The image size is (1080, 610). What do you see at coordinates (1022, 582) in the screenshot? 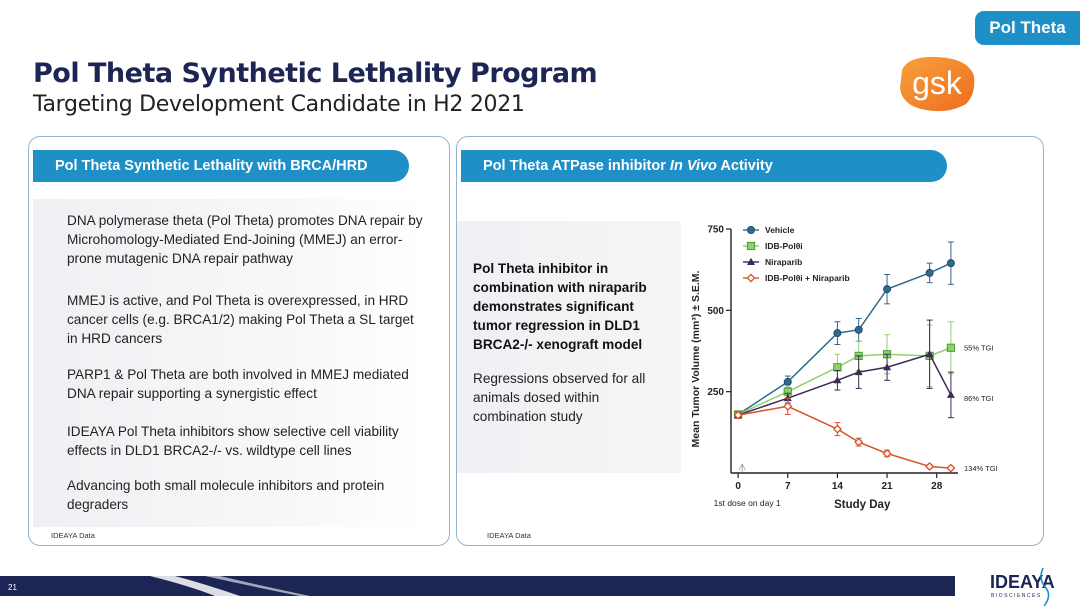
I see `svg-text: IDEAYA` at bounding box center [1022, 582].